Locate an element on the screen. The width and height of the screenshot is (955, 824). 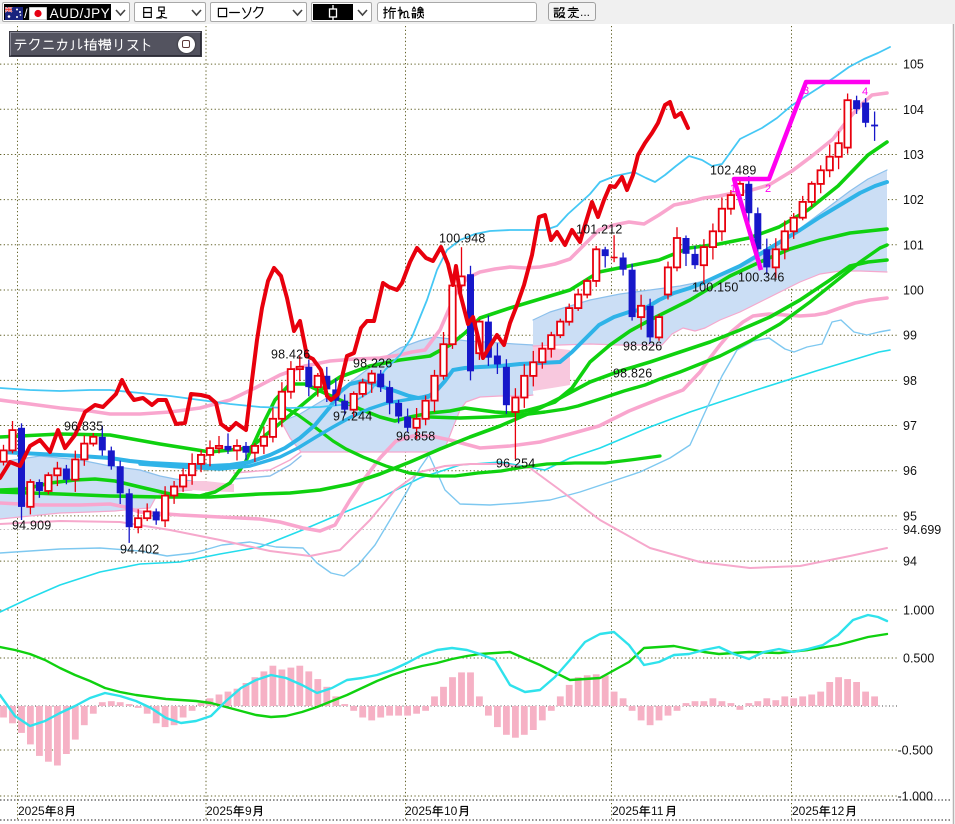
svg-text: 97 is located at coordinates (910, 426).